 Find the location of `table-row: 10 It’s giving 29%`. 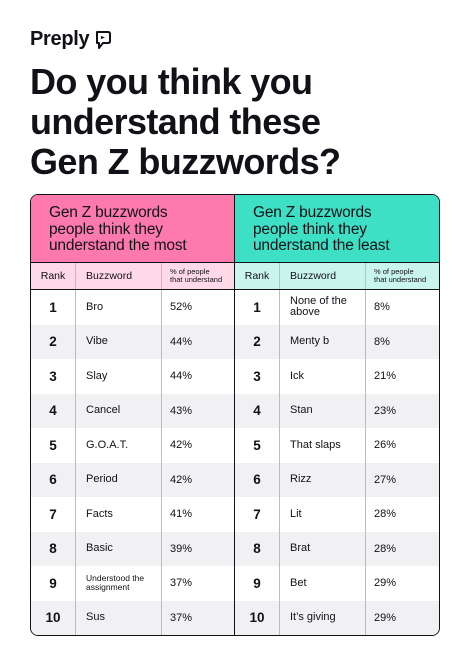

table-row: 10 It’s giving 29% is located at coordinates (337, 617).